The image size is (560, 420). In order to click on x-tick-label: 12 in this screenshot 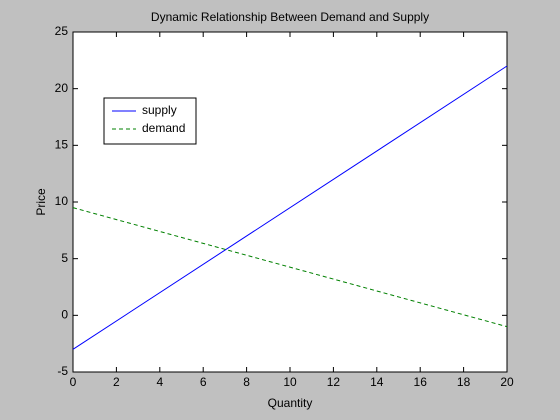, I will do `click(334, 382)`.